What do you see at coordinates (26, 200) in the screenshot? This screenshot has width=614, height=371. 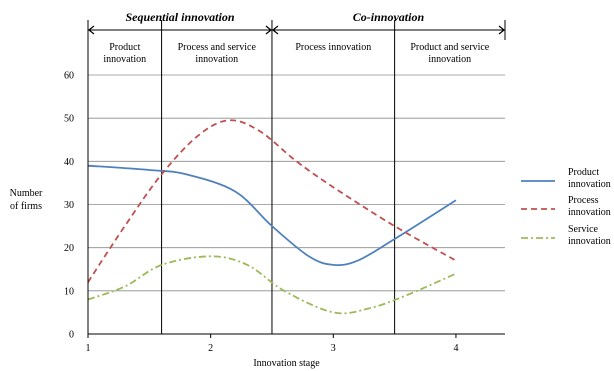 I see `y-axis-title: Number of firms` at bounding box center [26, 200].